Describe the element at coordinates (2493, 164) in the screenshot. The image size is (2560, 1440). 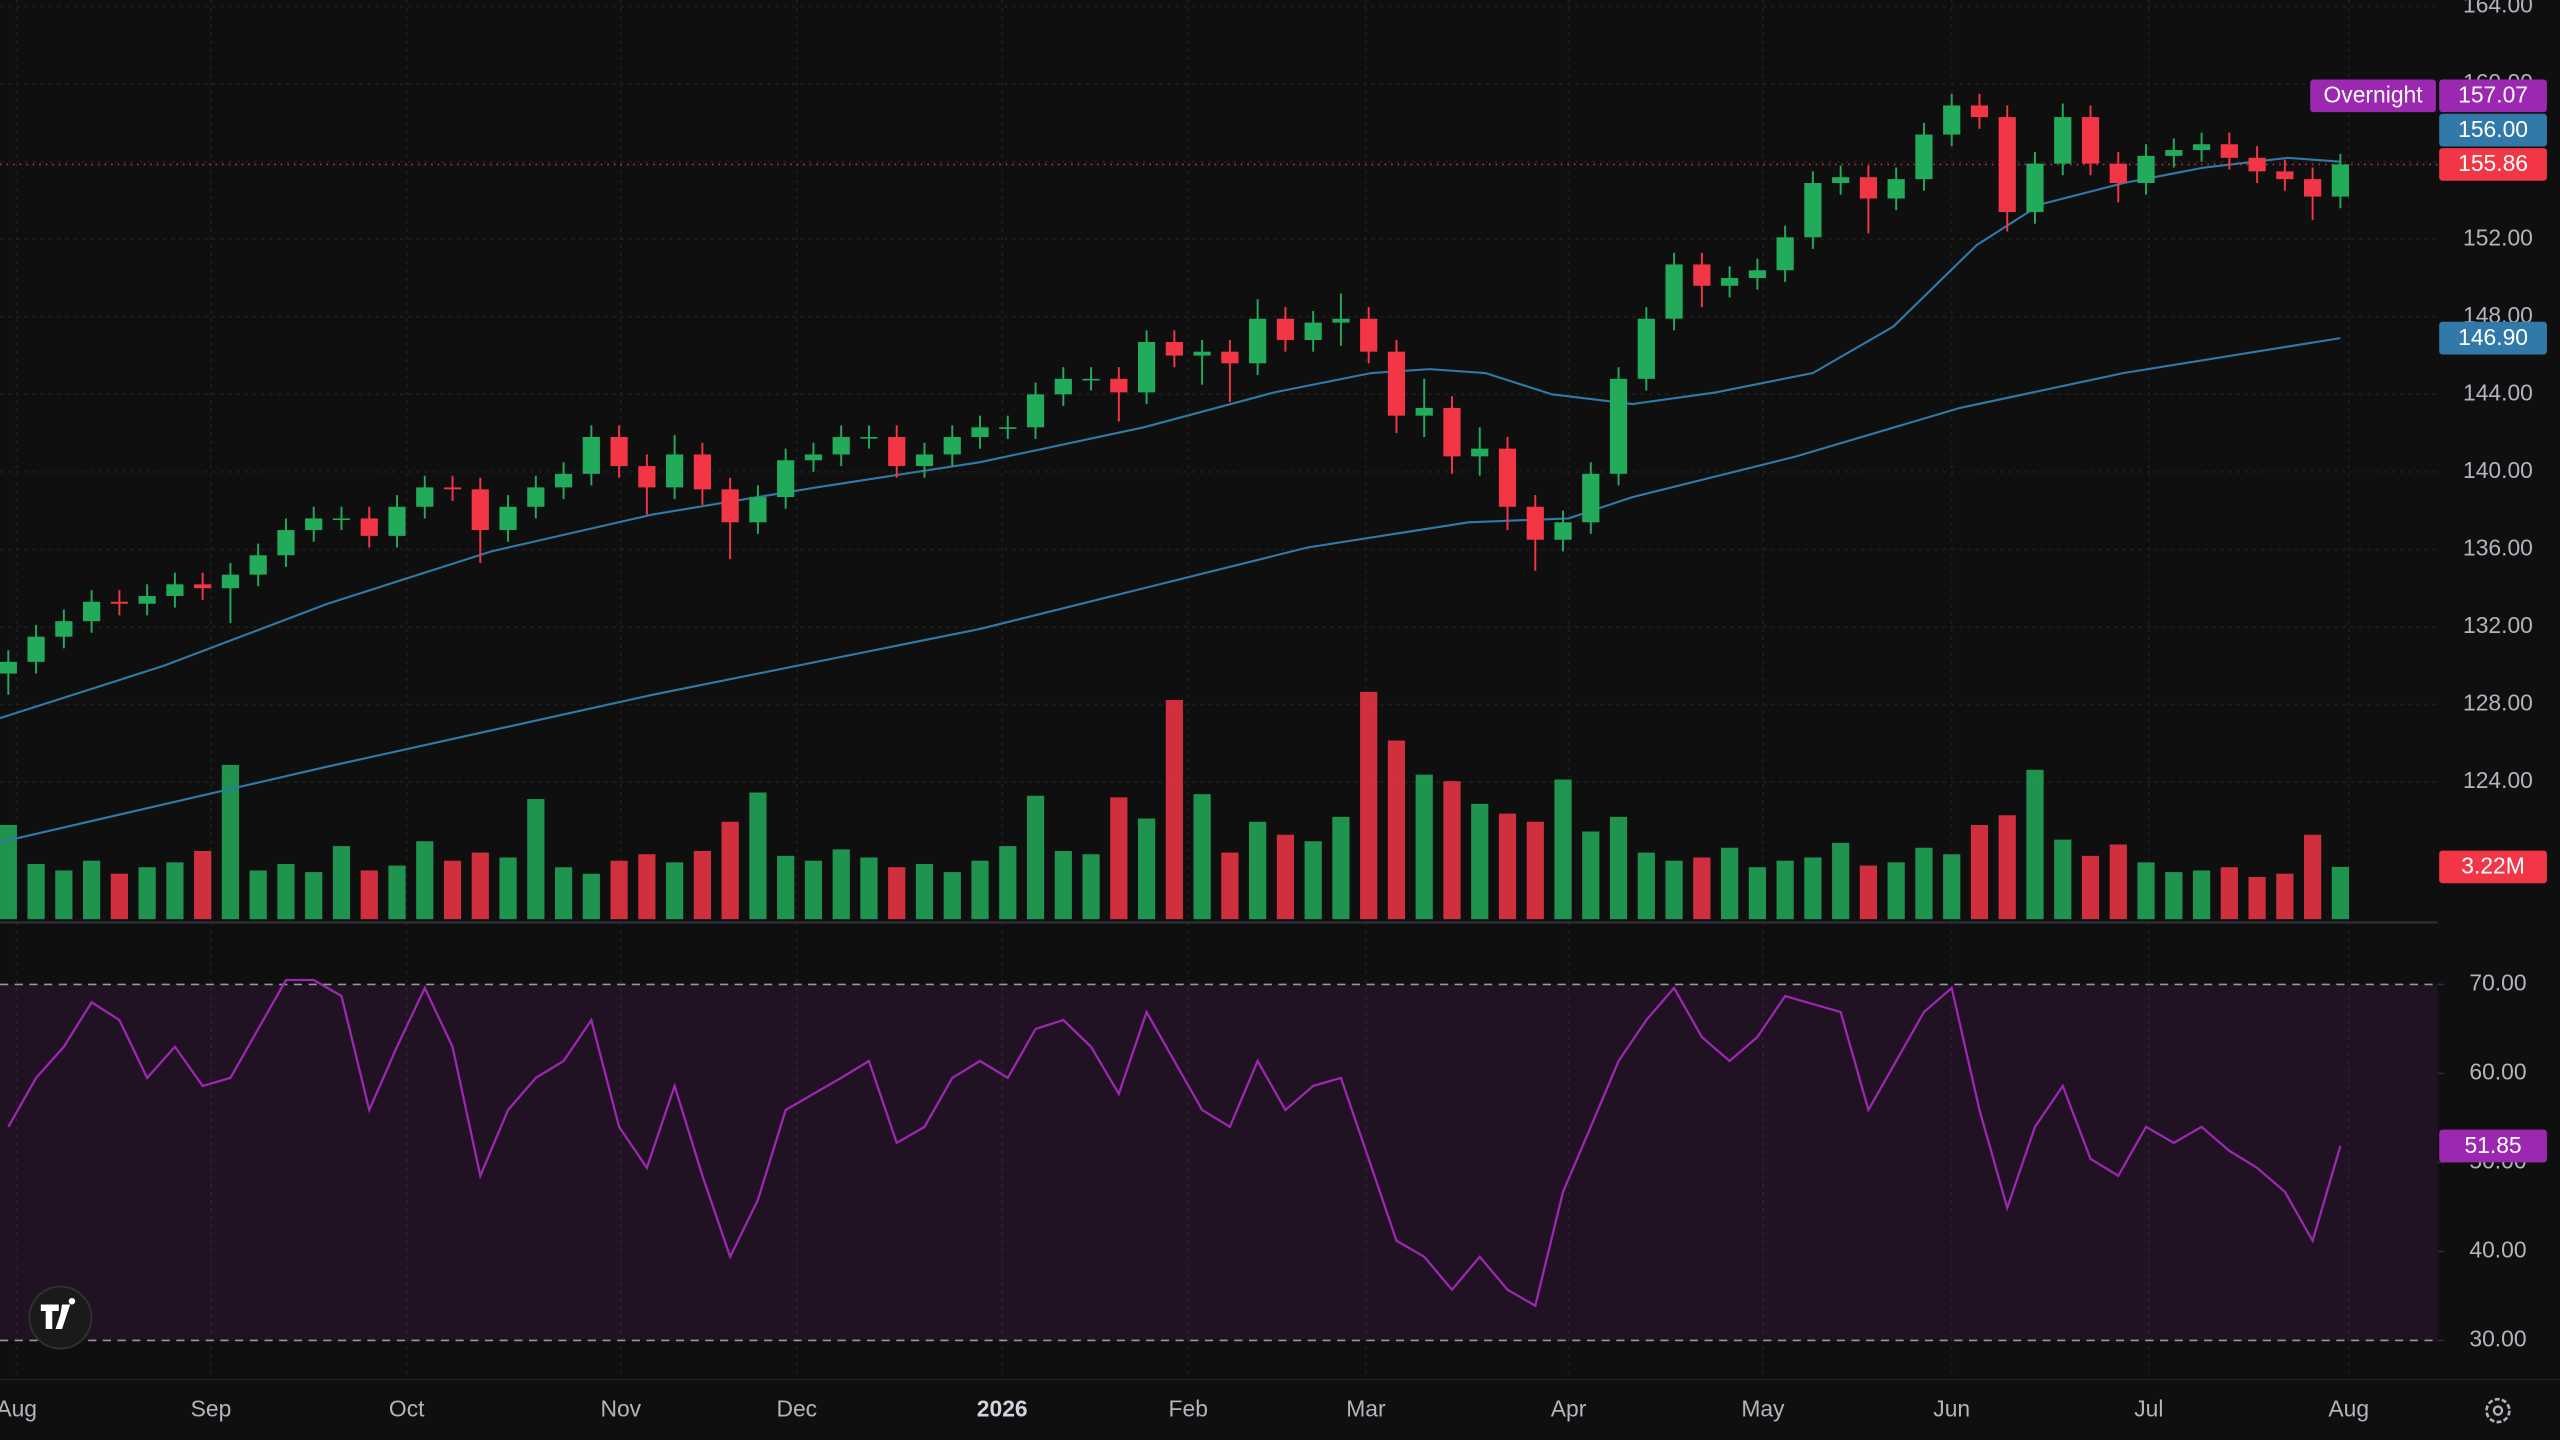
I see `price-badge` at that location.